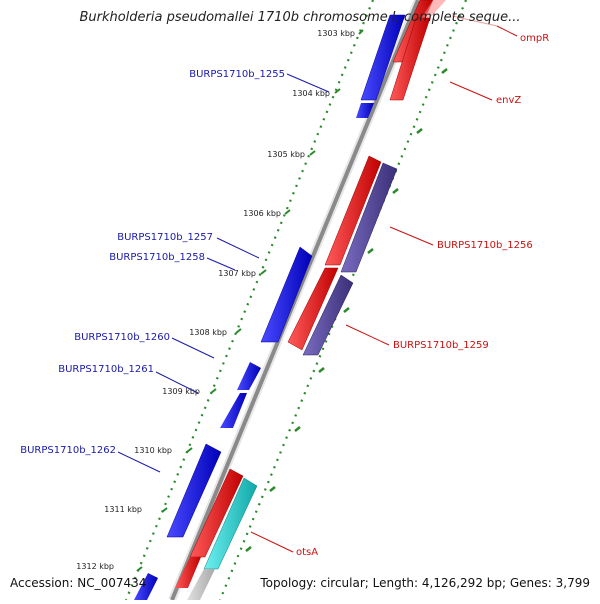 Image resolution: width=600 pixels, height=604 pixels. Describe the element at coordinates (441, 345) in the screenshot. I see `label-BURPS1710b_1259: BURPS1710b_1259` at that location.